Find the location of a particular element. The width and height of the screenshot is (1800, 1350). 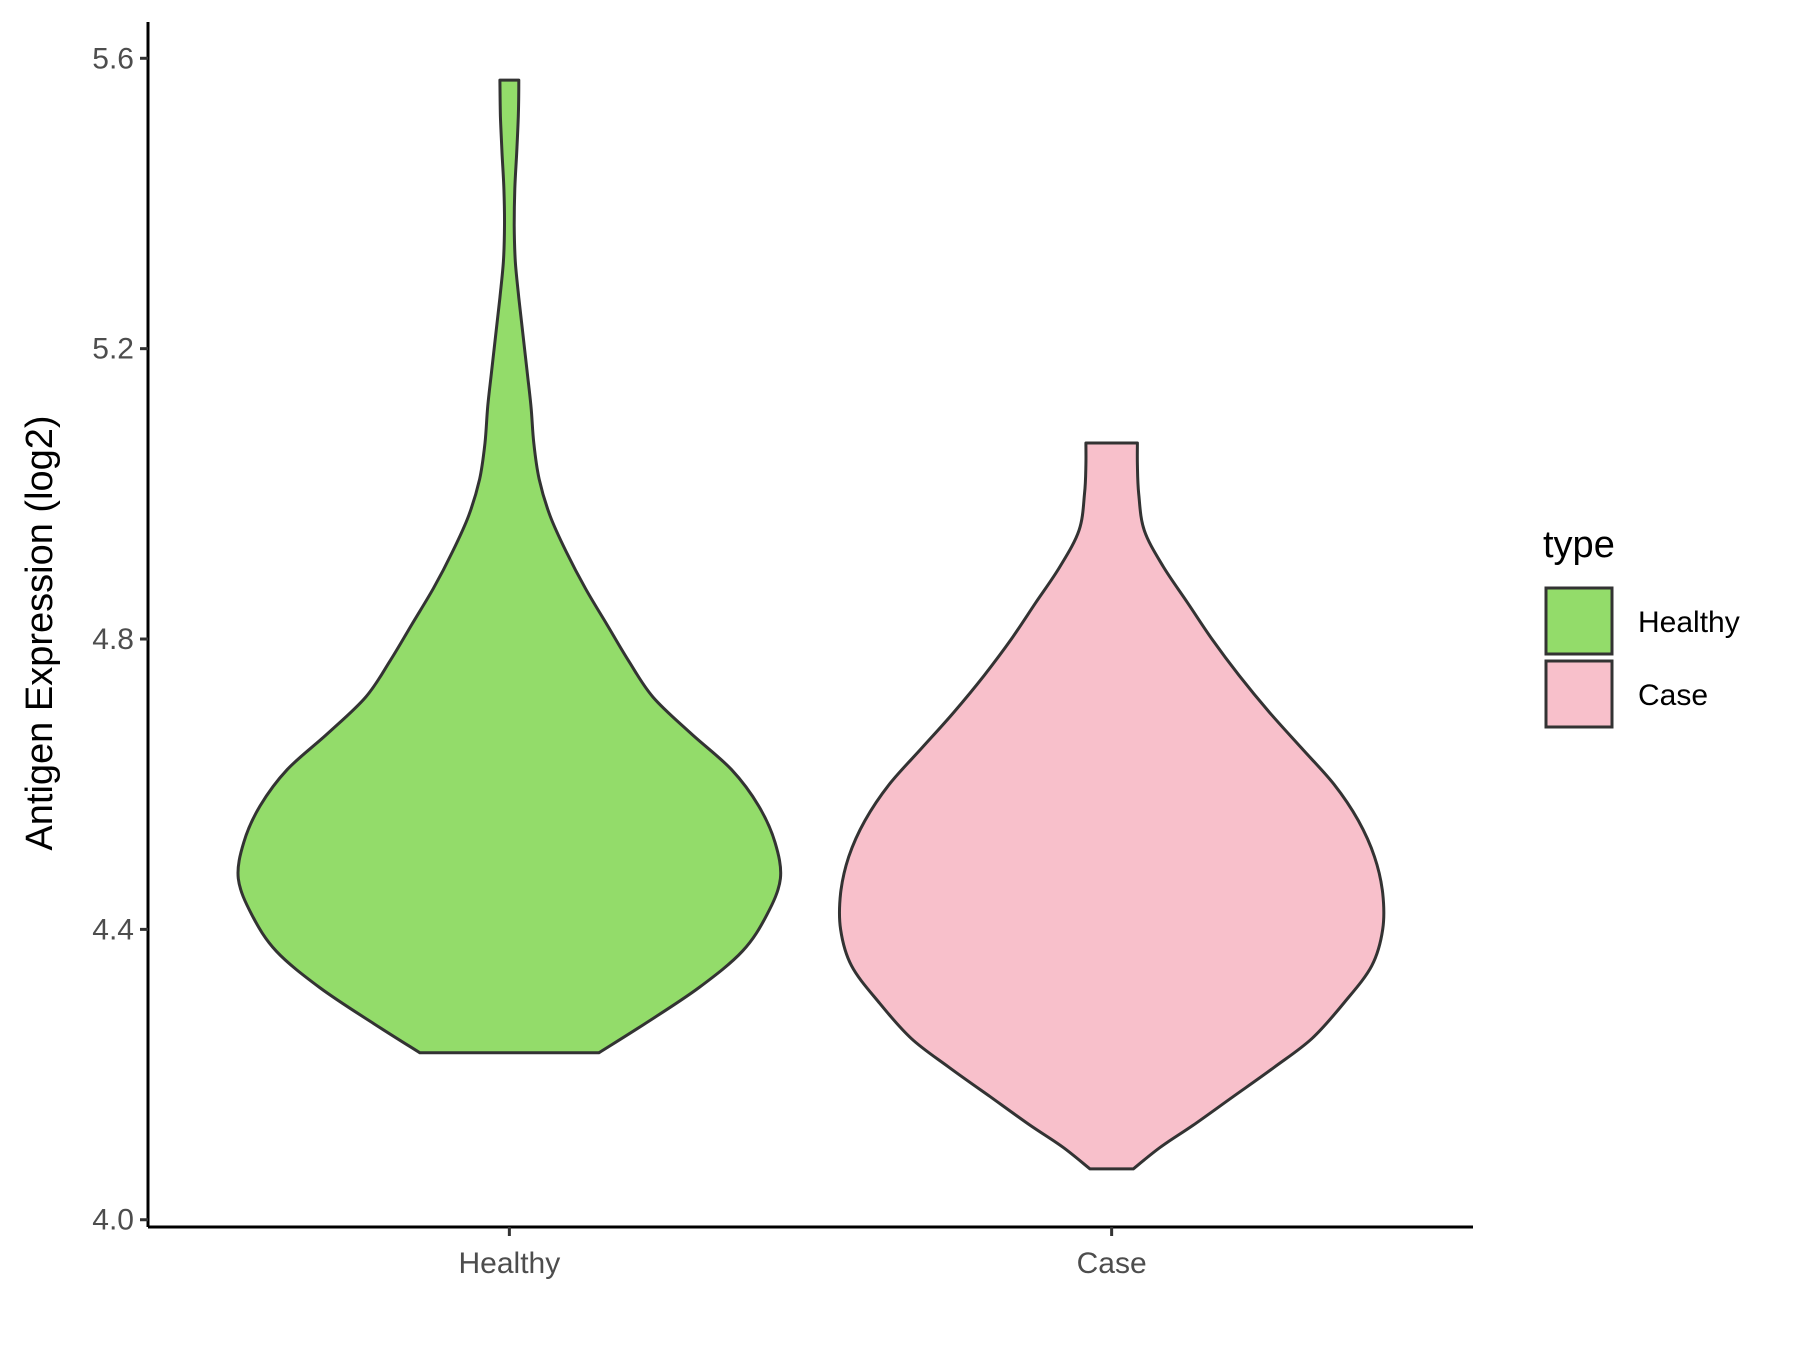

x-axis: Healthy Case is located at coordinates (810, 1252).